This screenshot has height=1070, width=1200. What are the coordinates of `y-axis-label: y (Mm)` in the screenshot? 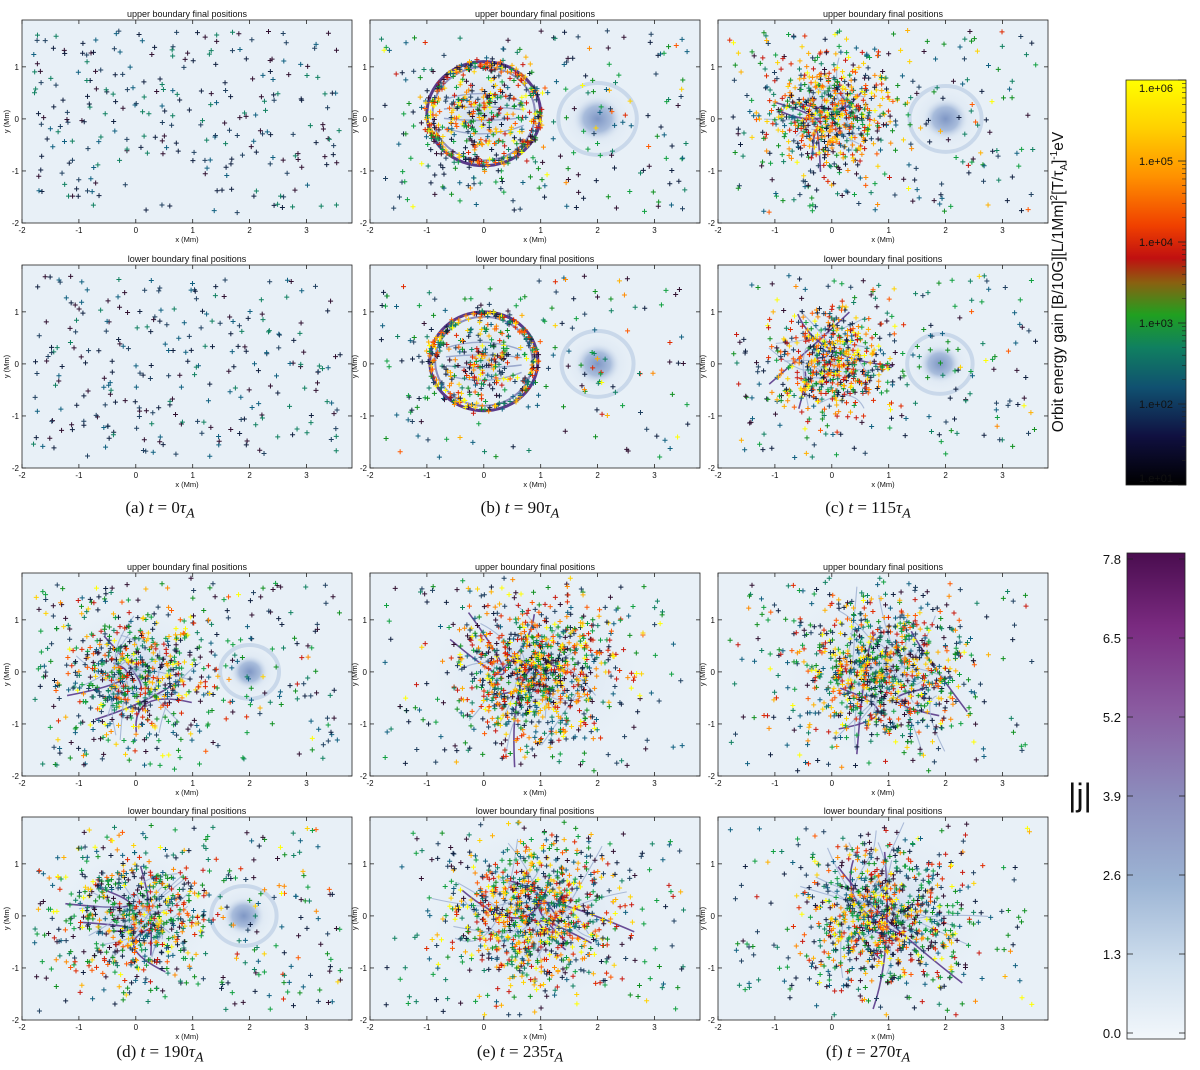 It's located at (6, 121).